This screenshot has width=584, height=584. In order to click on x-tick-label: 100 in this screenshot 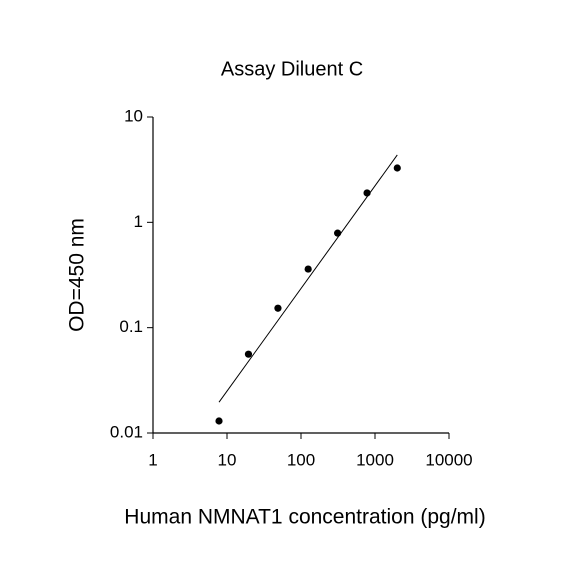, I will do `click(301, 459)`.